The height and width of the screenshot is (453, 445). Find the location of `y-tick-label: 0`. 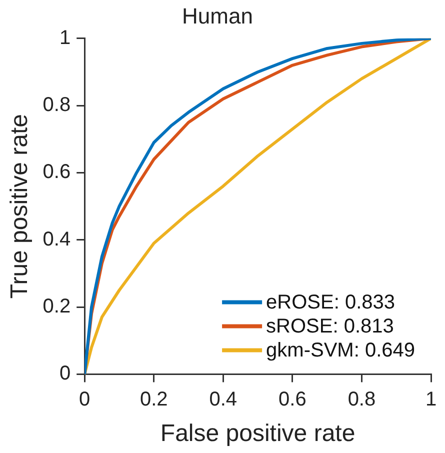

y-tick-label: 0 is located at coordinates (65, 373).